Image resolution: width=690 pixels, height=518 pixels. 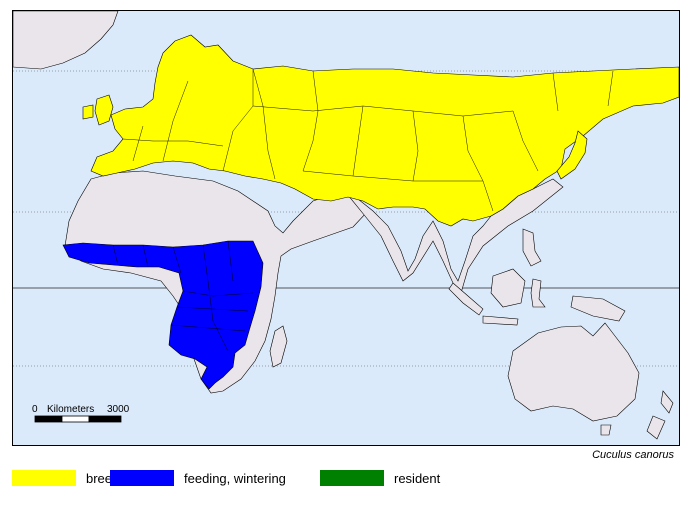 I want to click on greenland, so click(x=66, y=40).